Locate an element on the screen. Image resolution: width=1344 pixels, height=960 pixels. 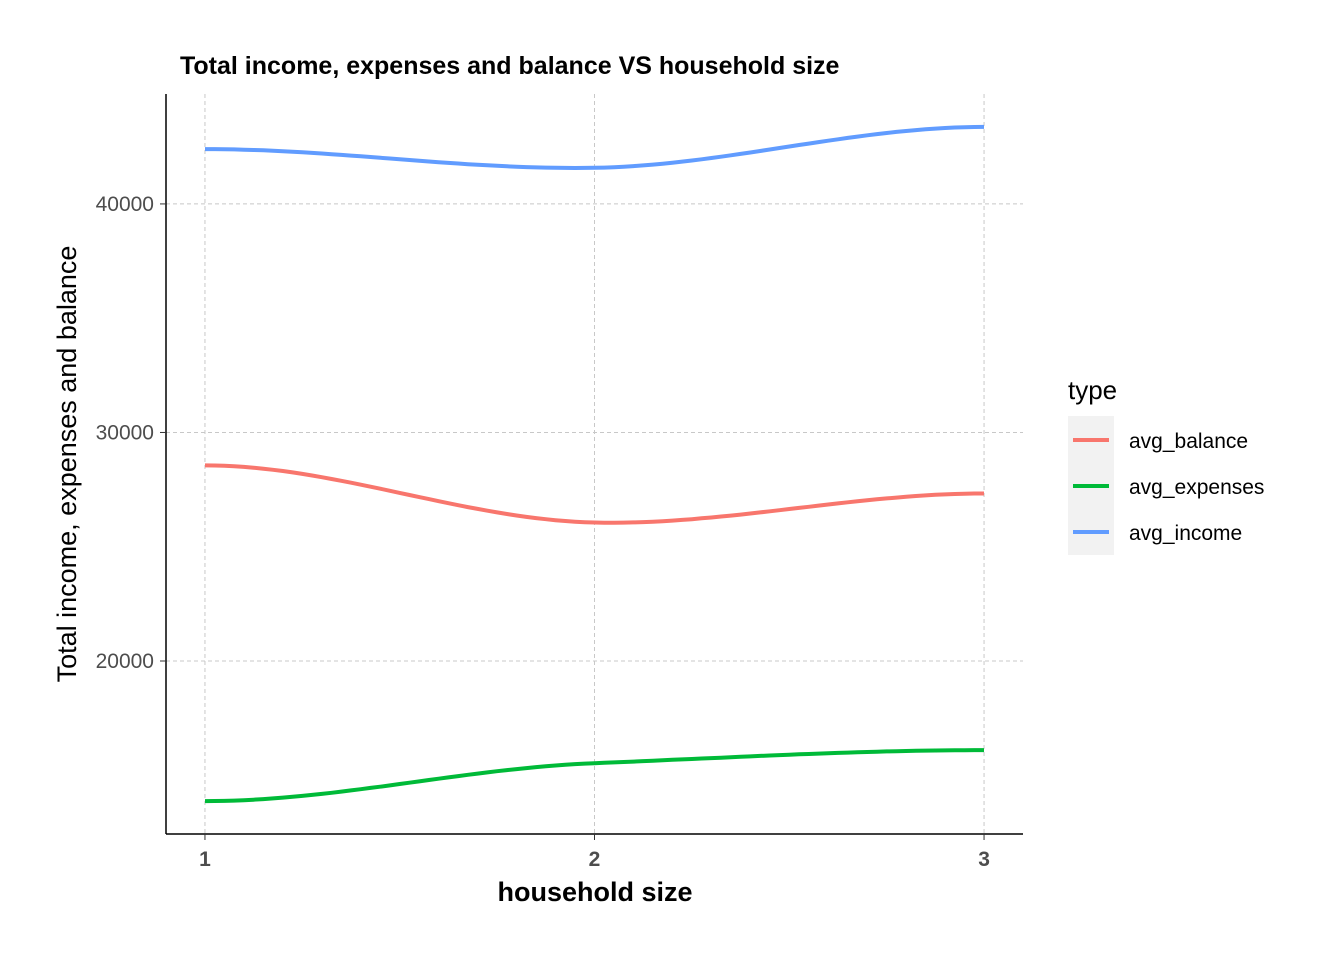
legend: type avg_balance avg_expenses avg_income is located at coordinates (1166, 465).